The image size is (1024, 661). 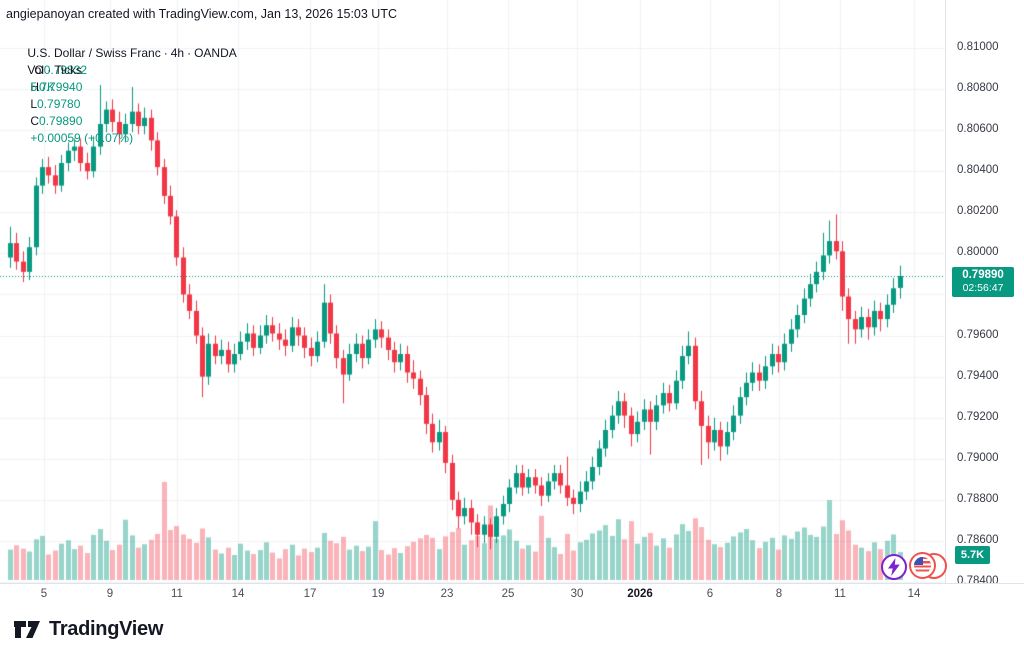 I want to click on tradingview-logo-text: TradingView, so click(x=106, y=629).